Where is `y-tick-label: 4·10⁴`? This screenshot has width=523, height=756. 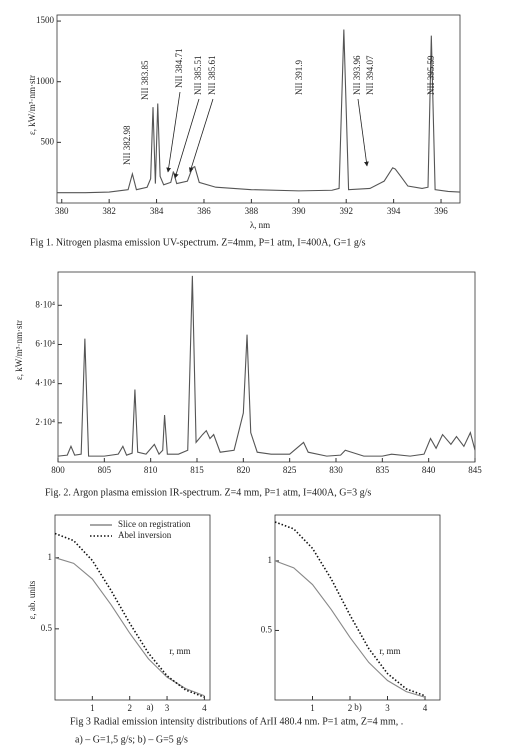
y-tick-label: 4·10⁴ is located at coordinates (45, 383).